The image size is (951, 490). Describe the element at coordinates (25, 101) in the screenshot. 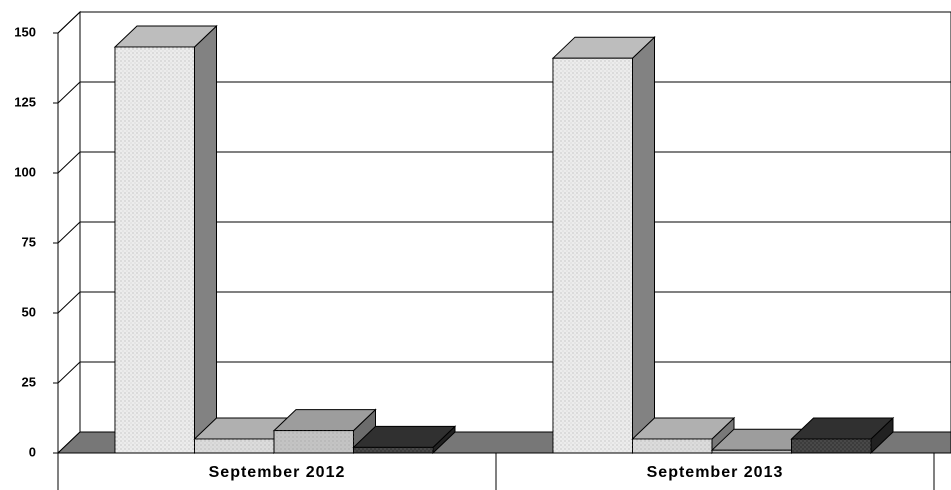

I see `y-tick-label: 125` at that location.